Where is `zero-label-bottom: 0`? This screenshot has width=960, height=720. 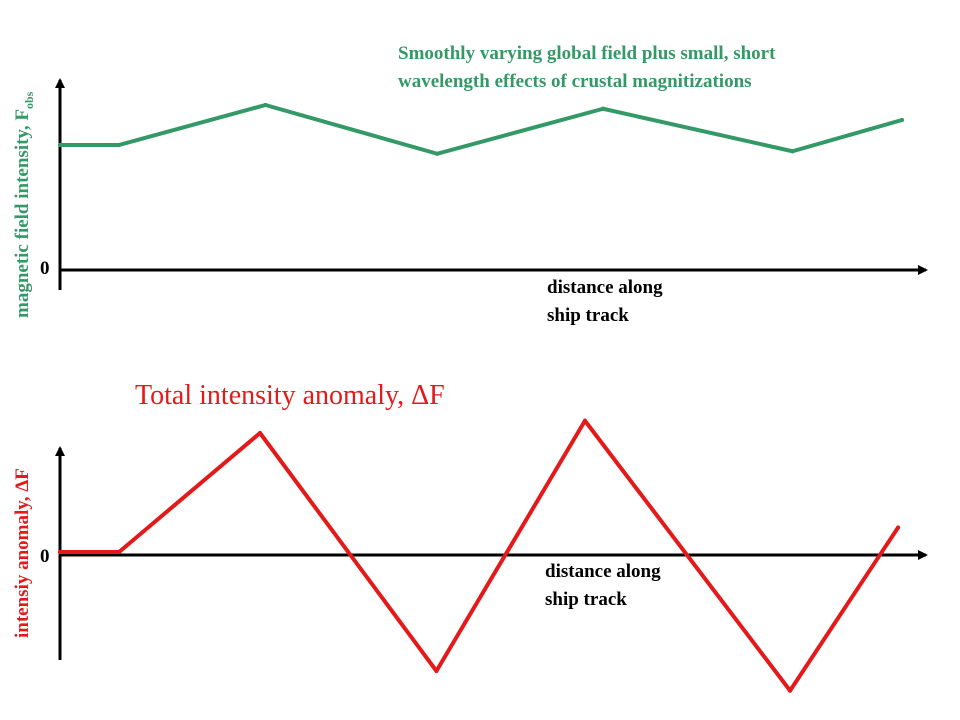 zero-label-bottom: 0 is located at coordinates (45, 556).